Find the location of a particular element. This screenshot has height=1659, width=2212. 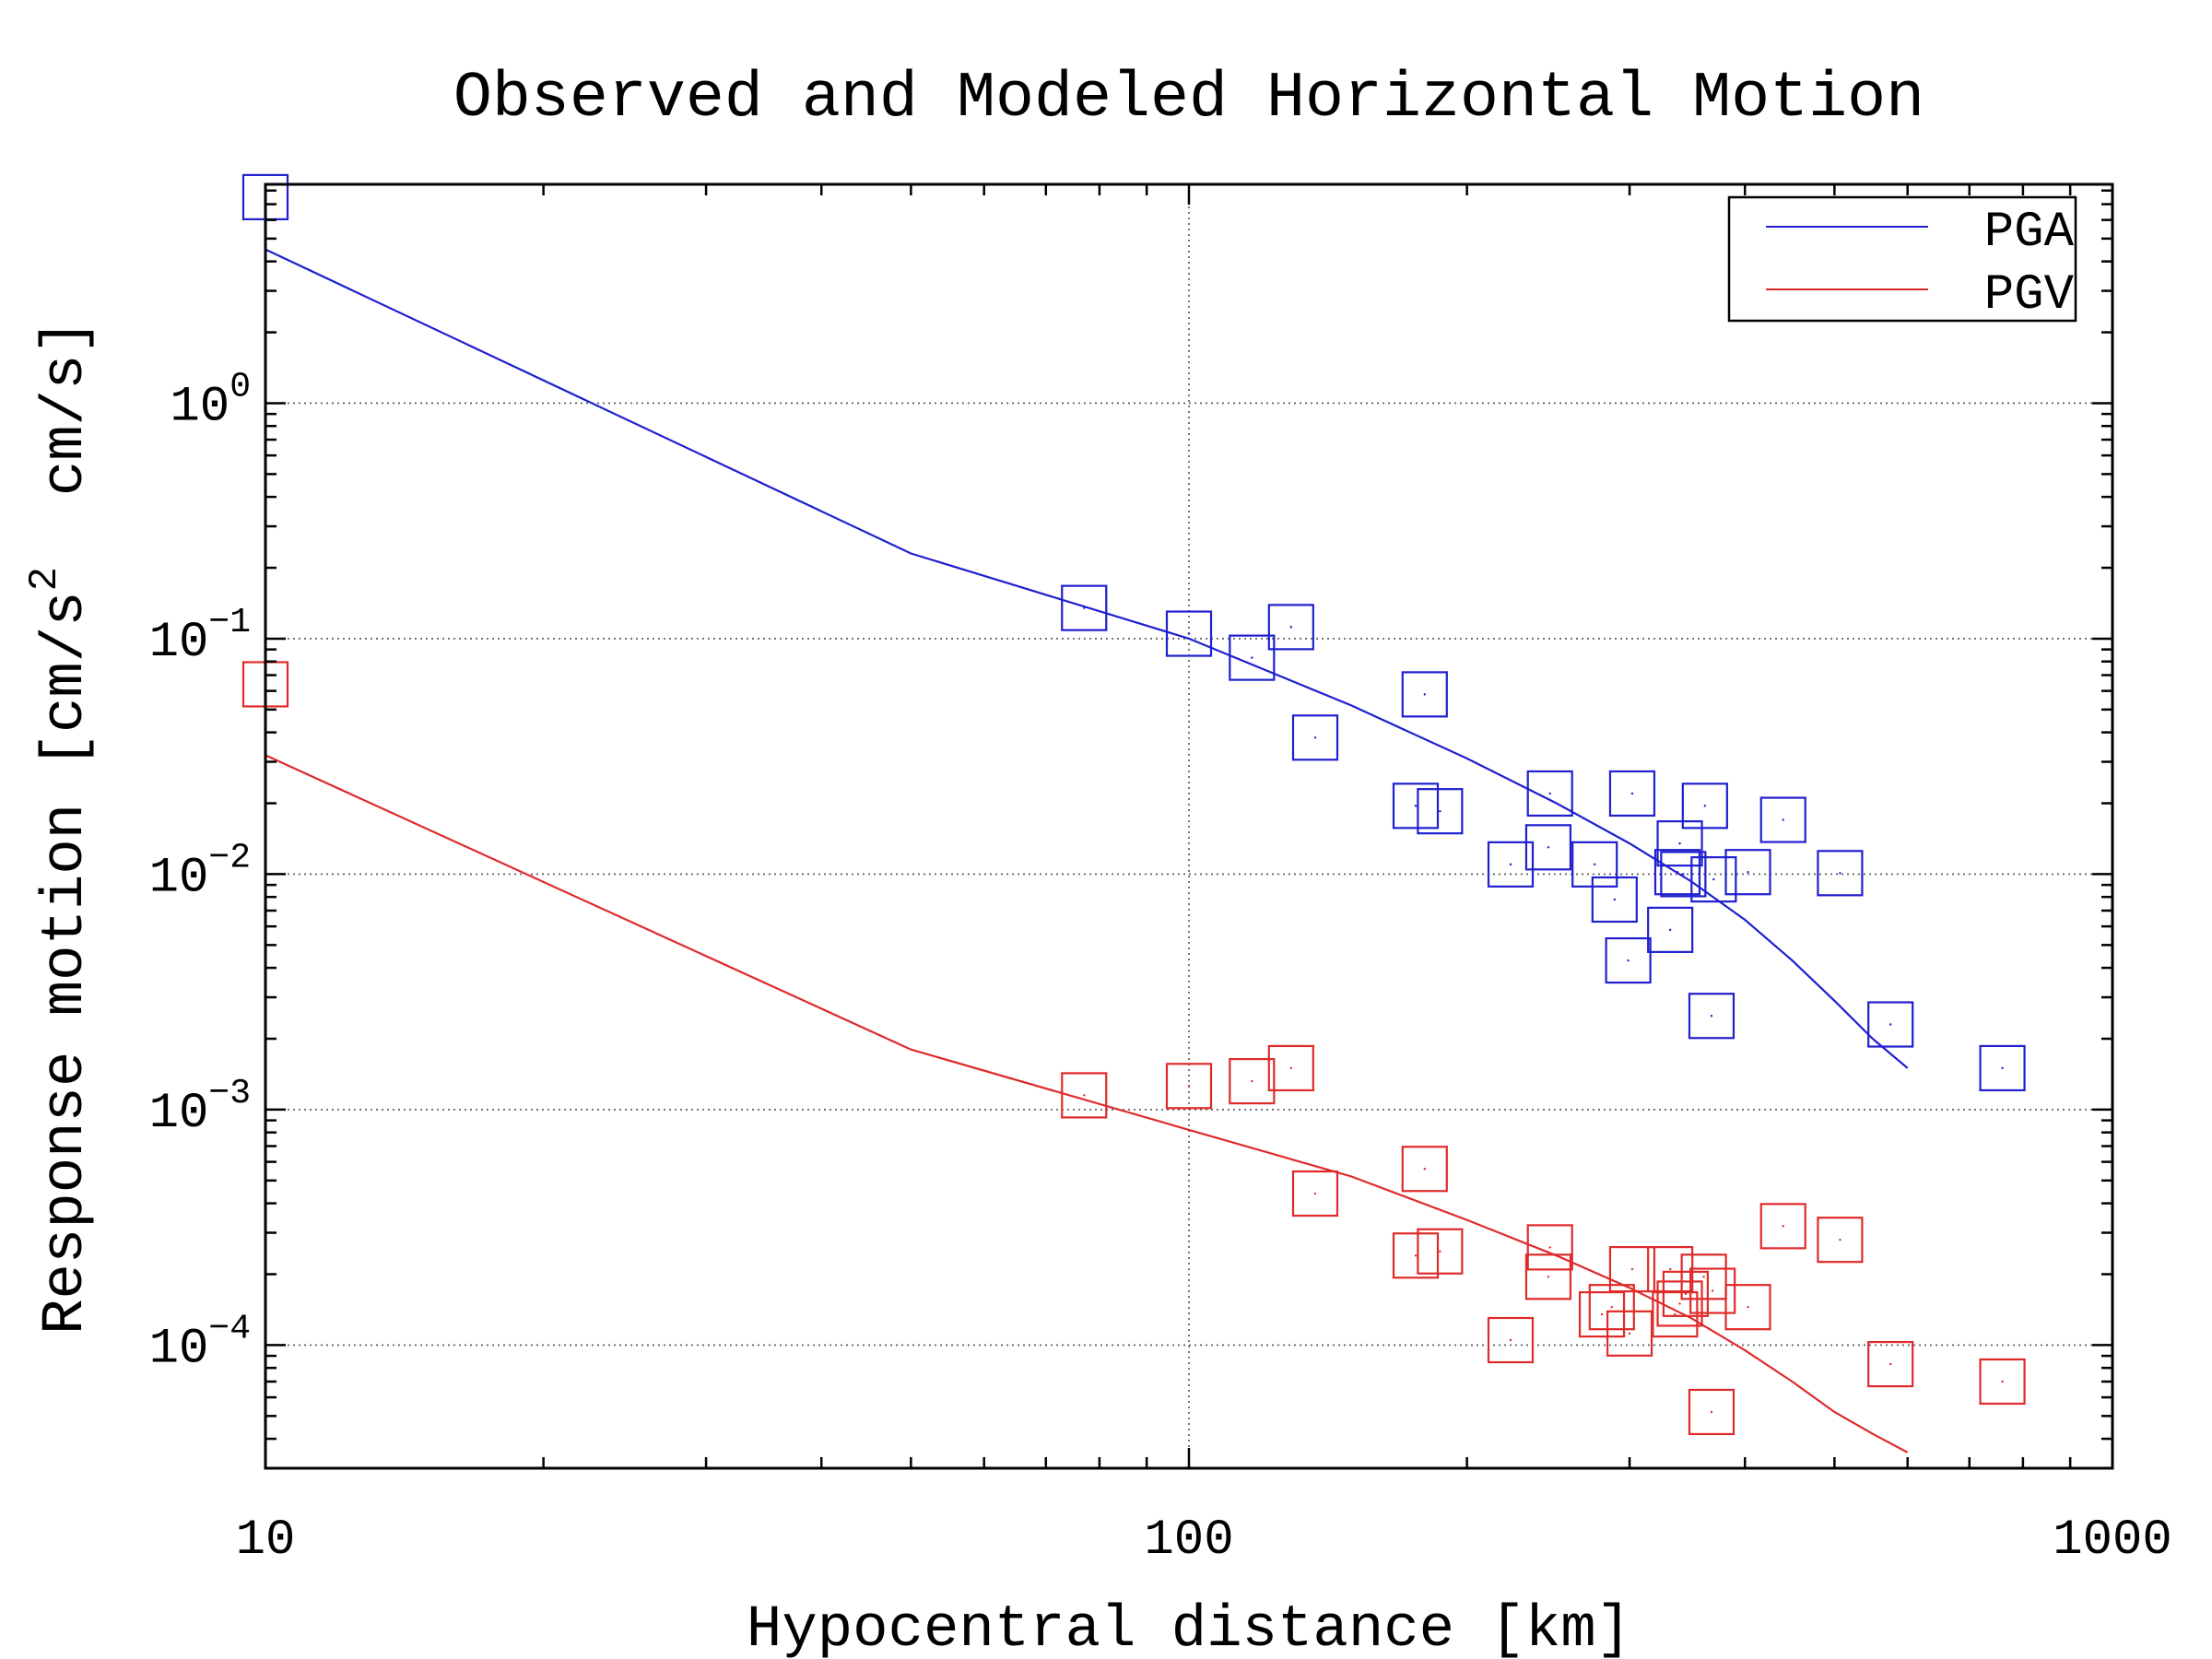

x-tick-labels: 10 100 1000 is located at coordinates (1204, 1540).